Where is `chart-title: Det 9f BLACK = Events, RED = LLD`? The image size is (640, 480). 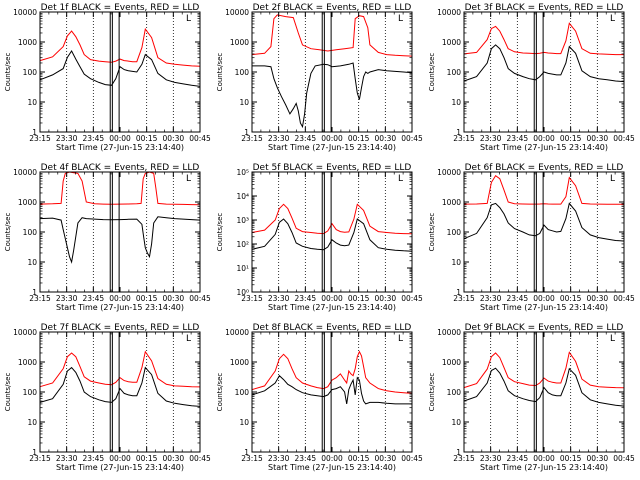 chart-title: Det 9f BLACK = Events, RED = LLD is located at coordinates (544, 328).